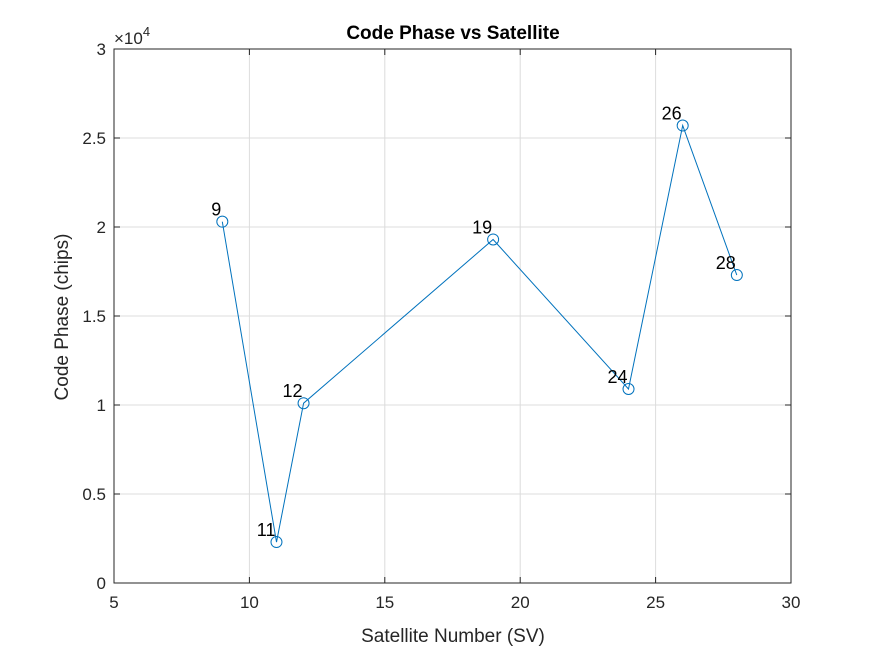 The image size is (875, 661). I want to click on chart-title: Code Phase vs Satellite, so click(452, 33).